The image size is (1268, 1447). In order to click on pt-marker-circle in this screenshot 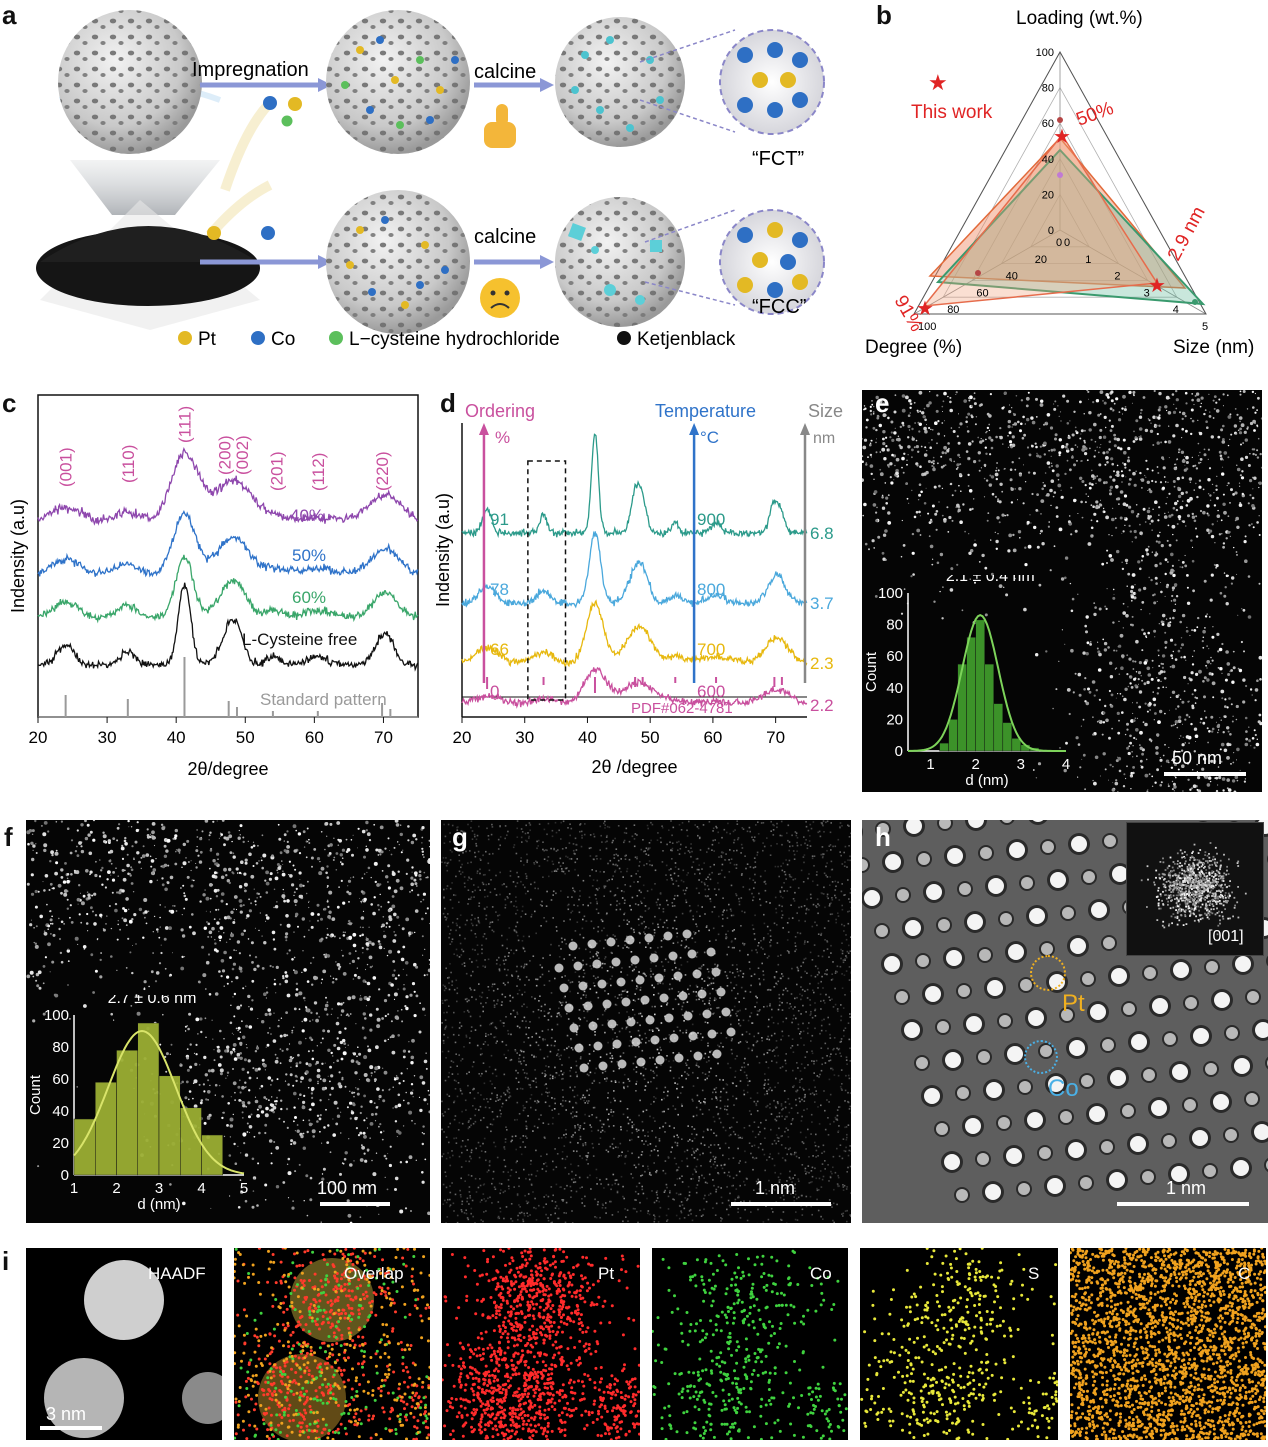, I will do `click(1048, 973)`.